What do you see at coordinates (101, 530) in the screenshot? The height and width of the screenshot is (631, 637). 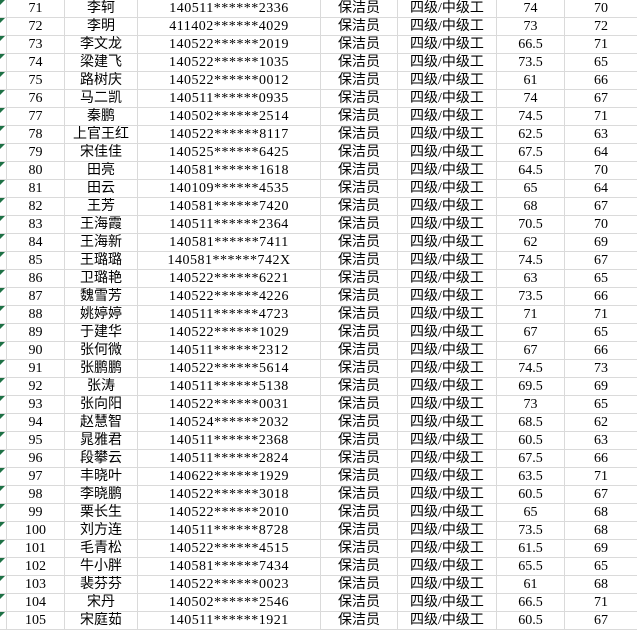 I see `cell-name: 刘方连` at bounding box center [101, 530].